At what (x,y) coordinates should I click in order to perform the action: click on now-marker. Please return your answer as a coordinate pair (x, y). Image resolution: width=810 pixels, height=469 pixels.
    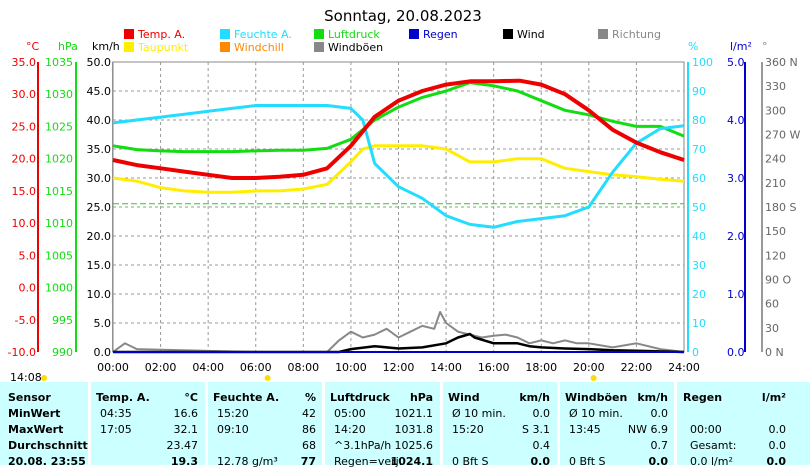
    Looking at the image, I should click on (44, 378).